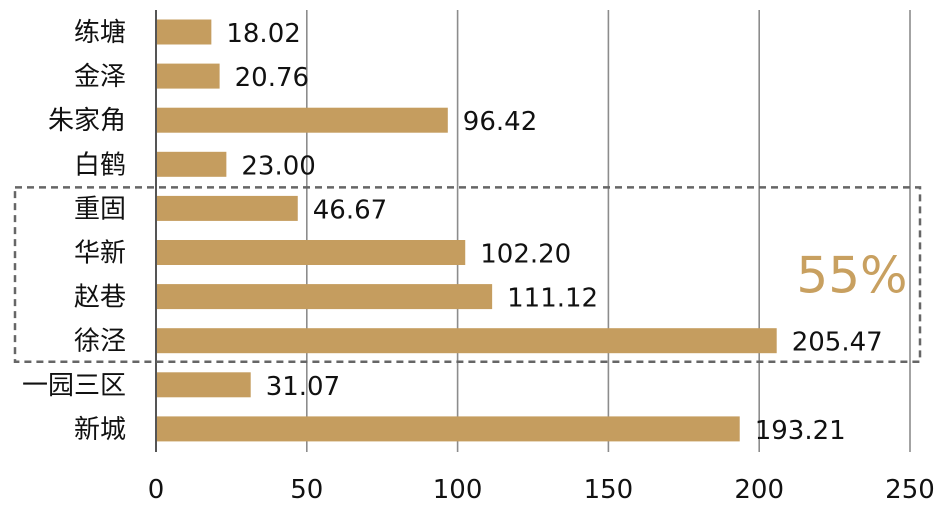  I want to click on category-label: 金泽, so click(100, 77).